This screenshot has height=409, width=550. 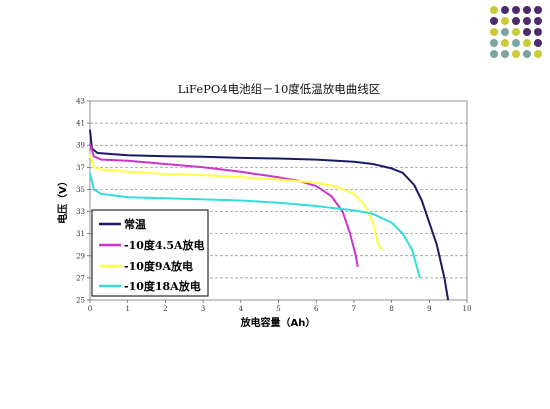 I want to click on y-tick-label: 29, so click(x=80, y=256).